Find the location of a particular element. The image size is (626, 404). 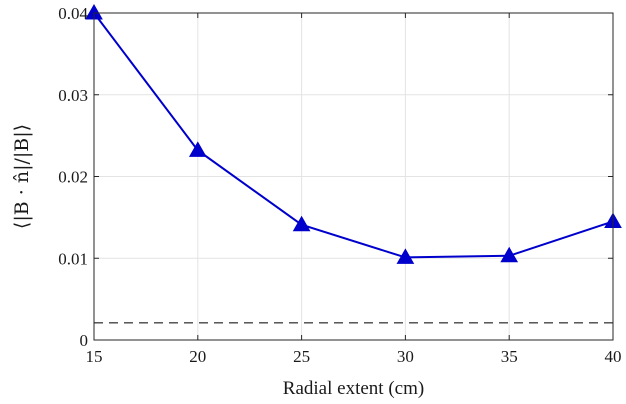

y-tick-label: 0 is located at coordinates (84, 340).